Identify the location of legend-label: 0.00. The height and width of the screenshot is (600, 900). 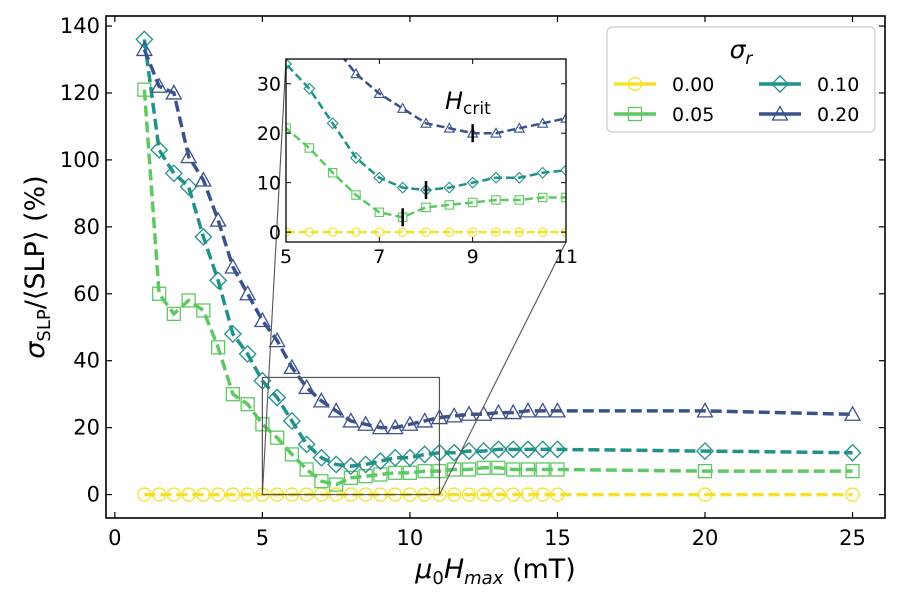
(693, 85).